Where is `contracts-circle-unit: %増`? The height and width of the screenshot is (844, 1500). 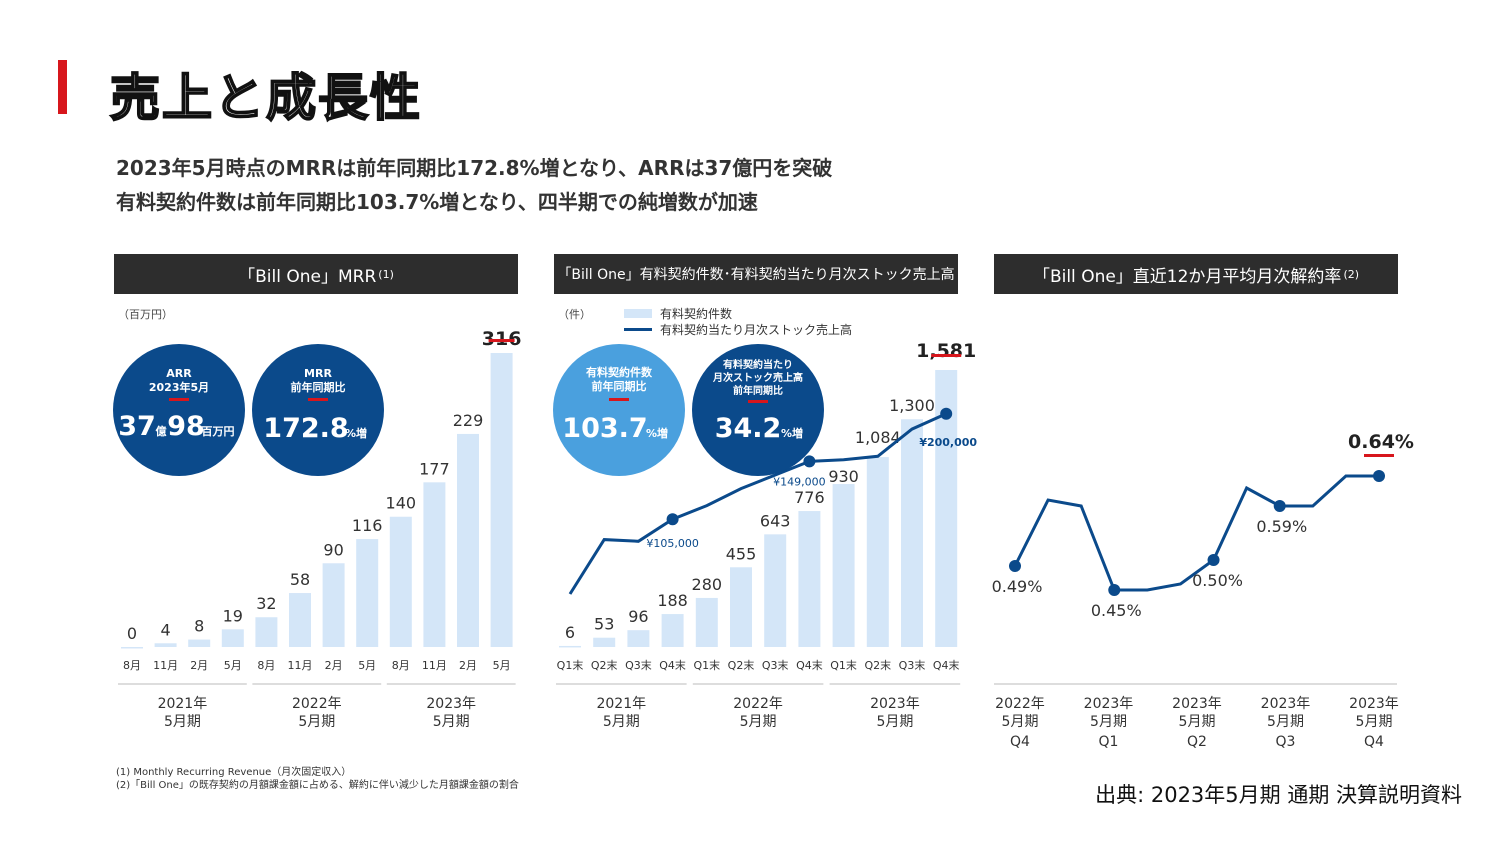
contracts-circle-unit: %増 is located at coordinates (657, 433).